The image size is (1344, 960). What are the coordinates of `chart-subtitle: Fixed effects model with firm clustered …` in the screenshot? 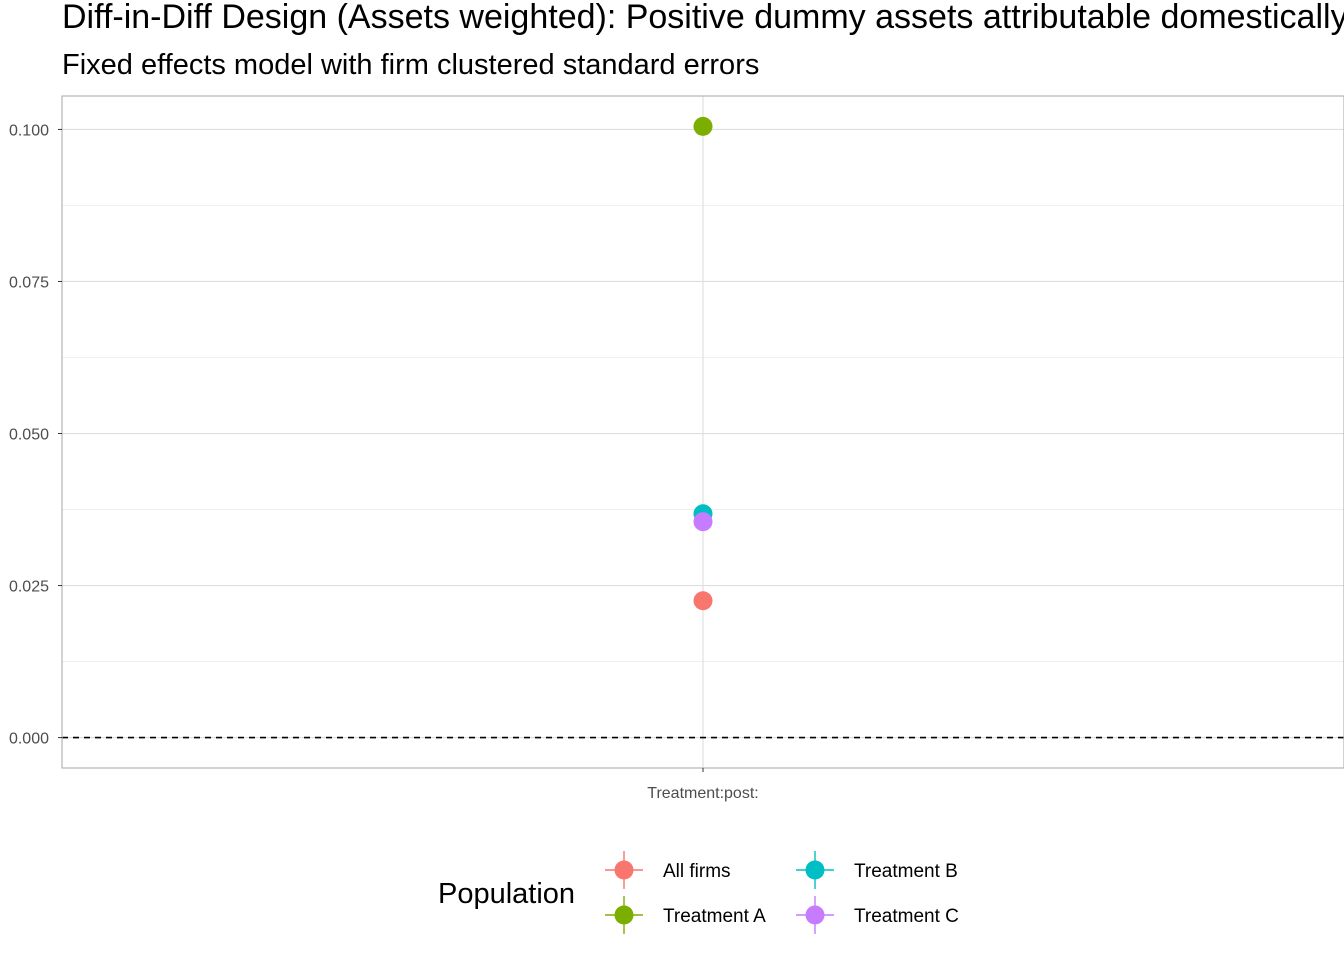 It's located at (410, 65).